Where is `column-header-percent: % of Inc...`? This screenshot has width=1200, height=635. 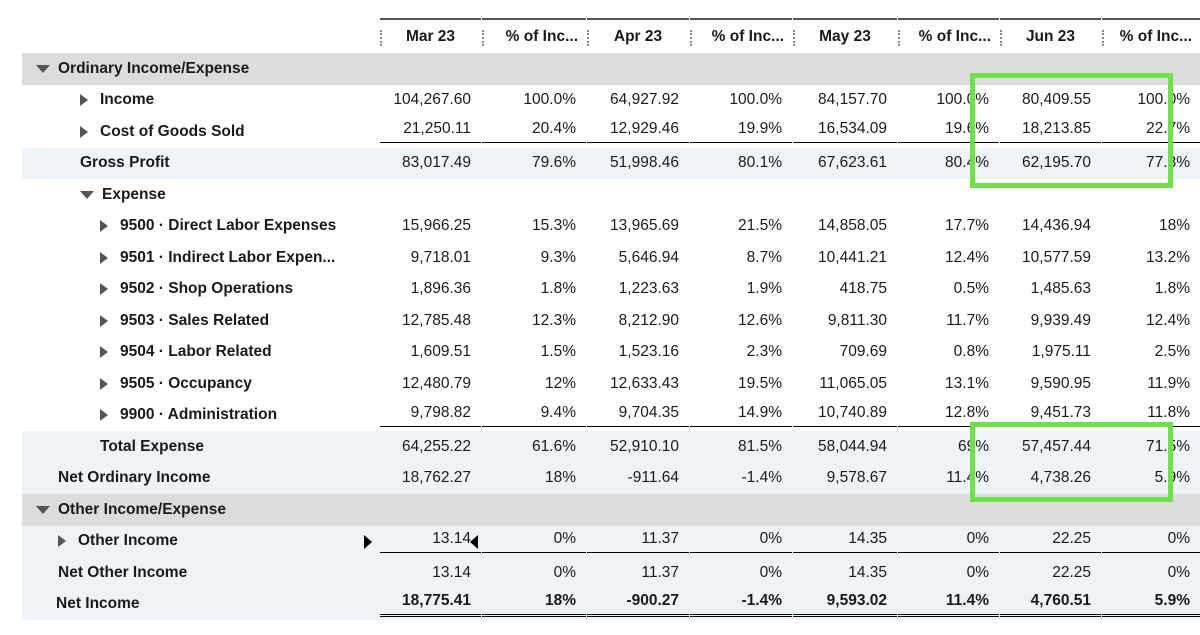
column-header-percent: % of Inc... is located at coordinates (948, 35).